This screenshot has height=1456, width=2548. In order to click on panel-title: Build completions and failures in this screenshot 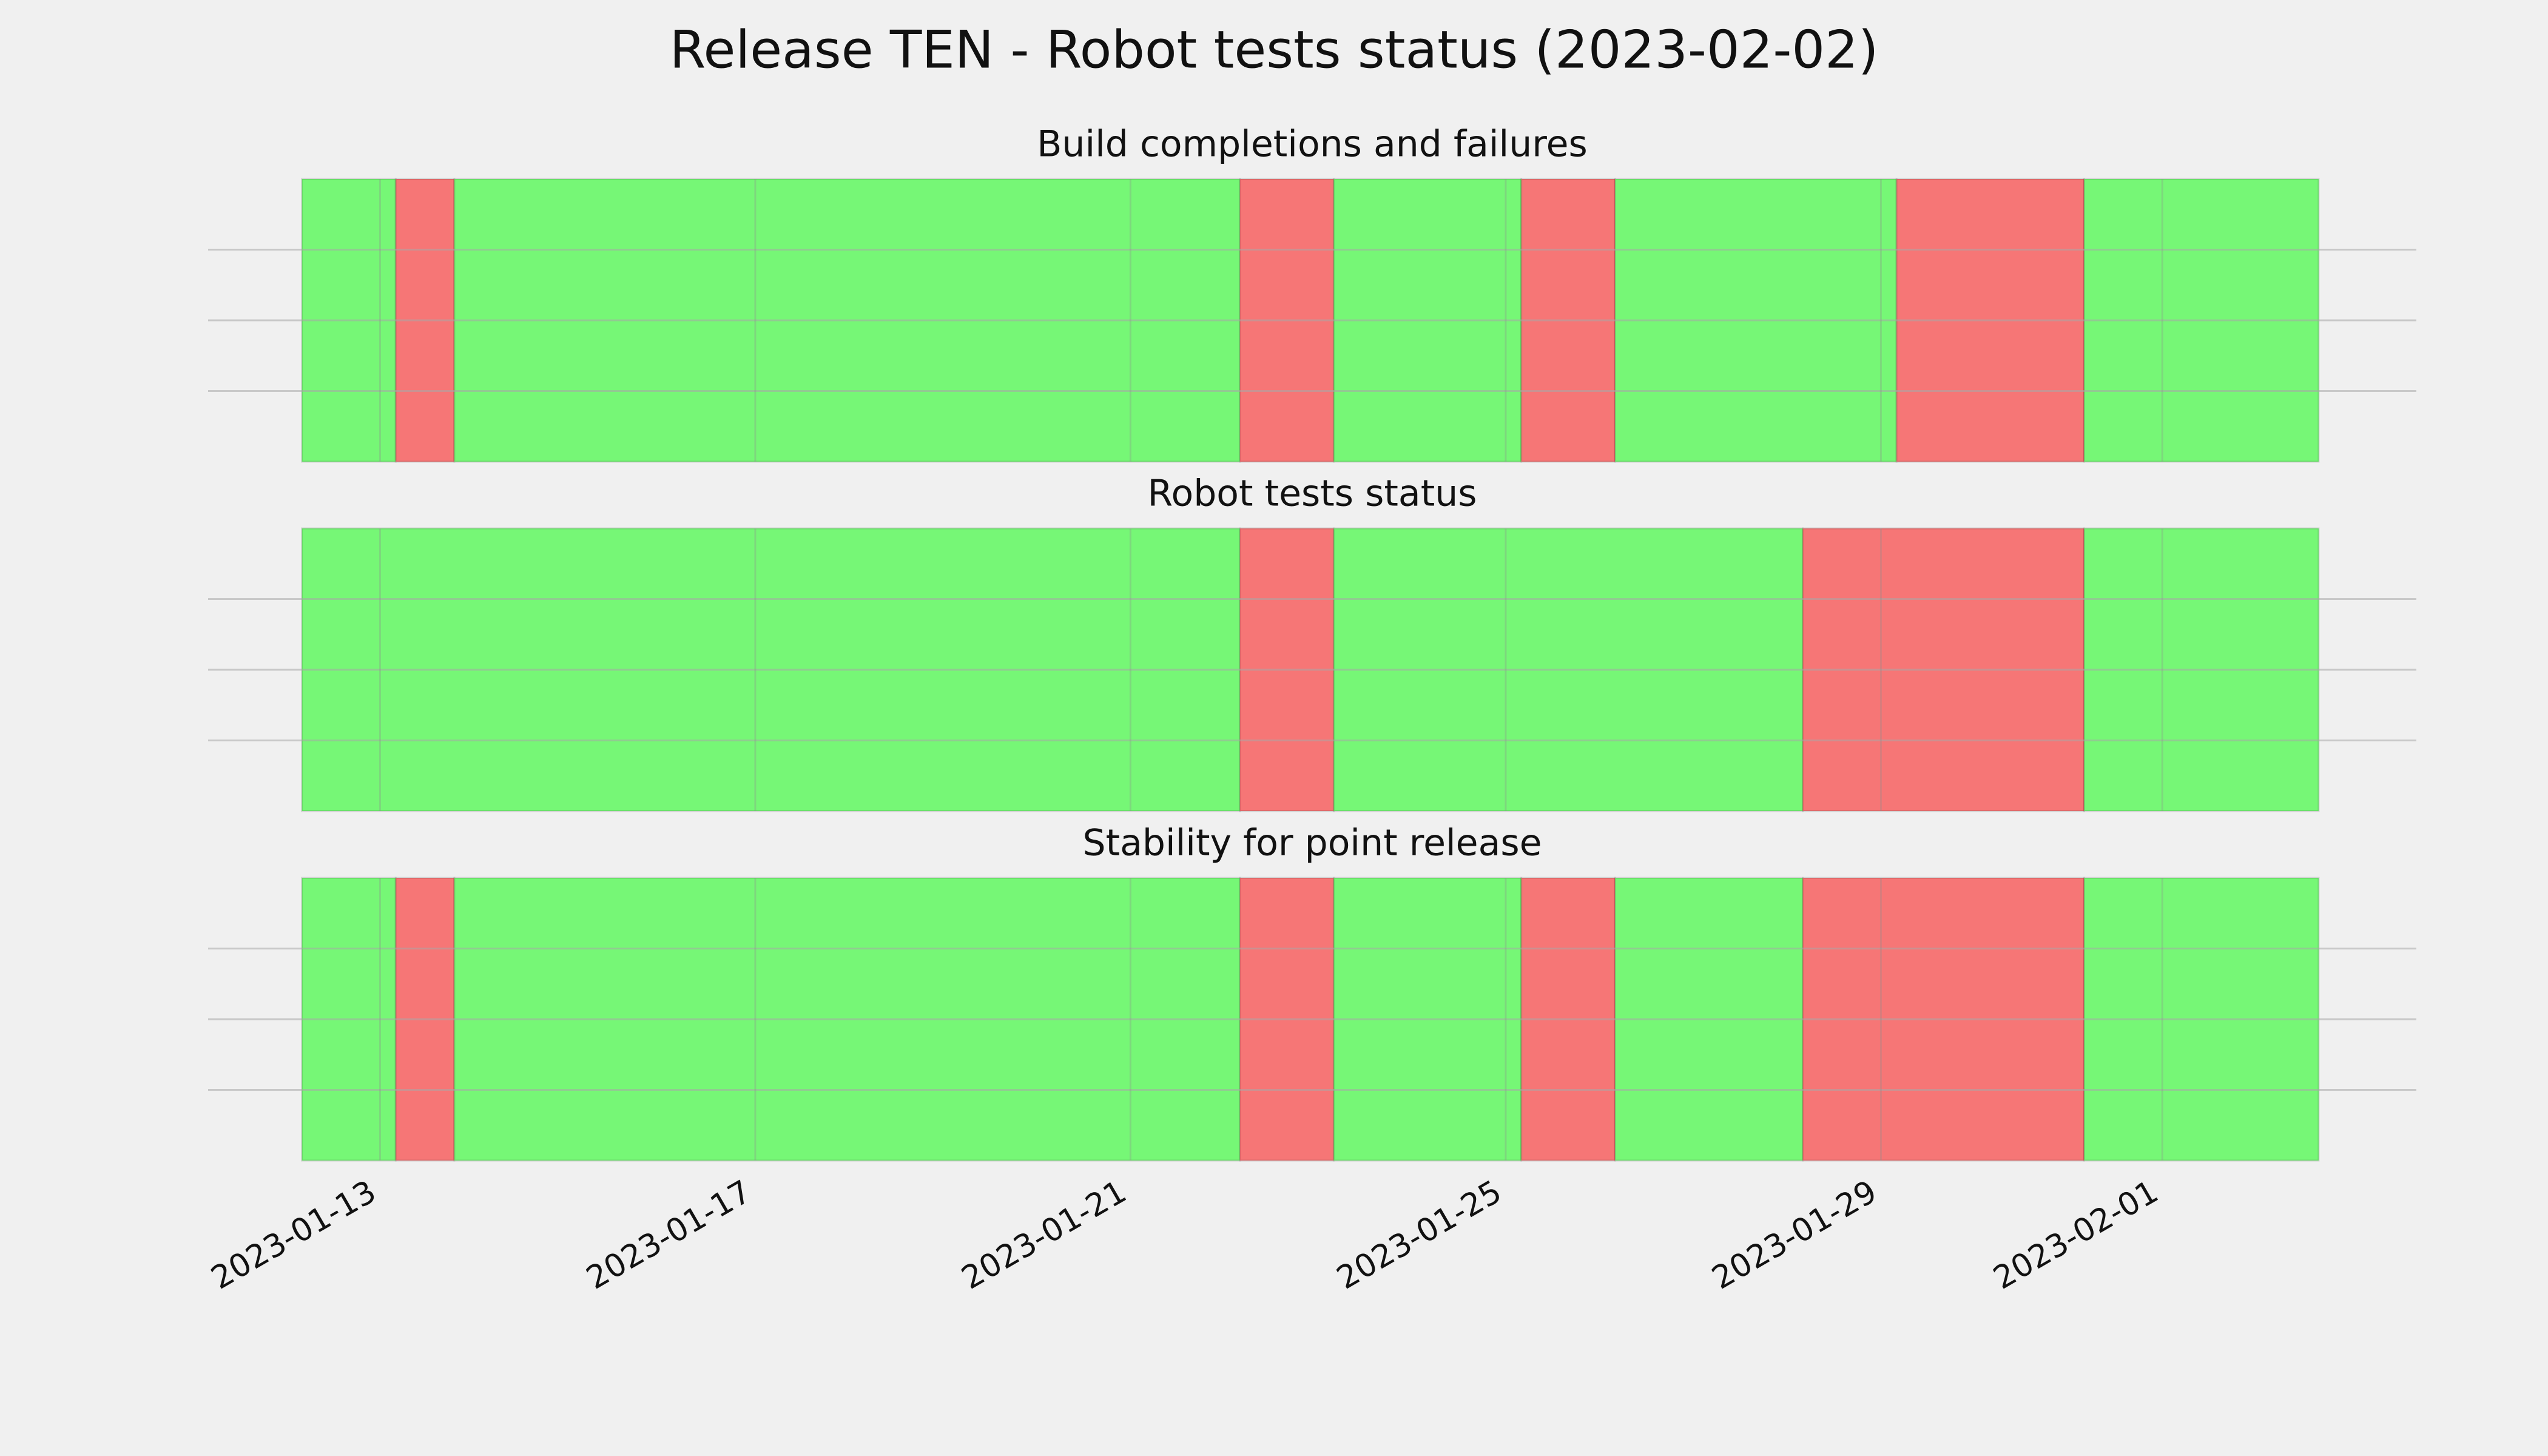, I will do `click(1312, 144)`.